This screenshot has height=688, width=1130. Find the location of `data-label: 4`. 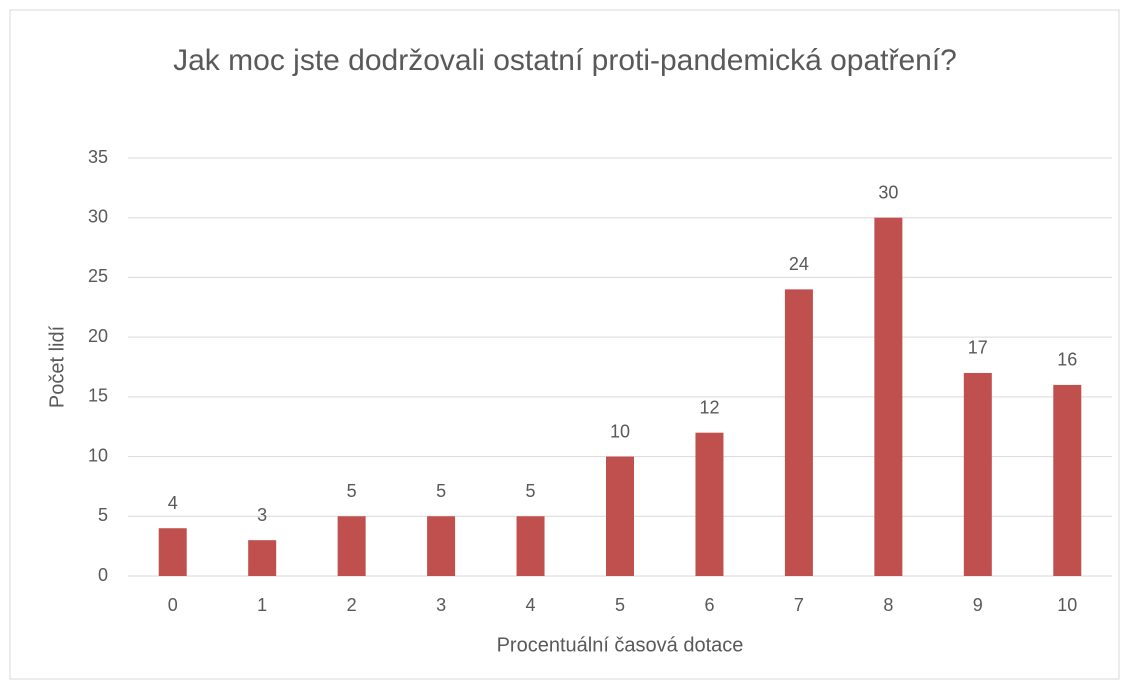

data-label: 4 is located at coordinates (173, 503).